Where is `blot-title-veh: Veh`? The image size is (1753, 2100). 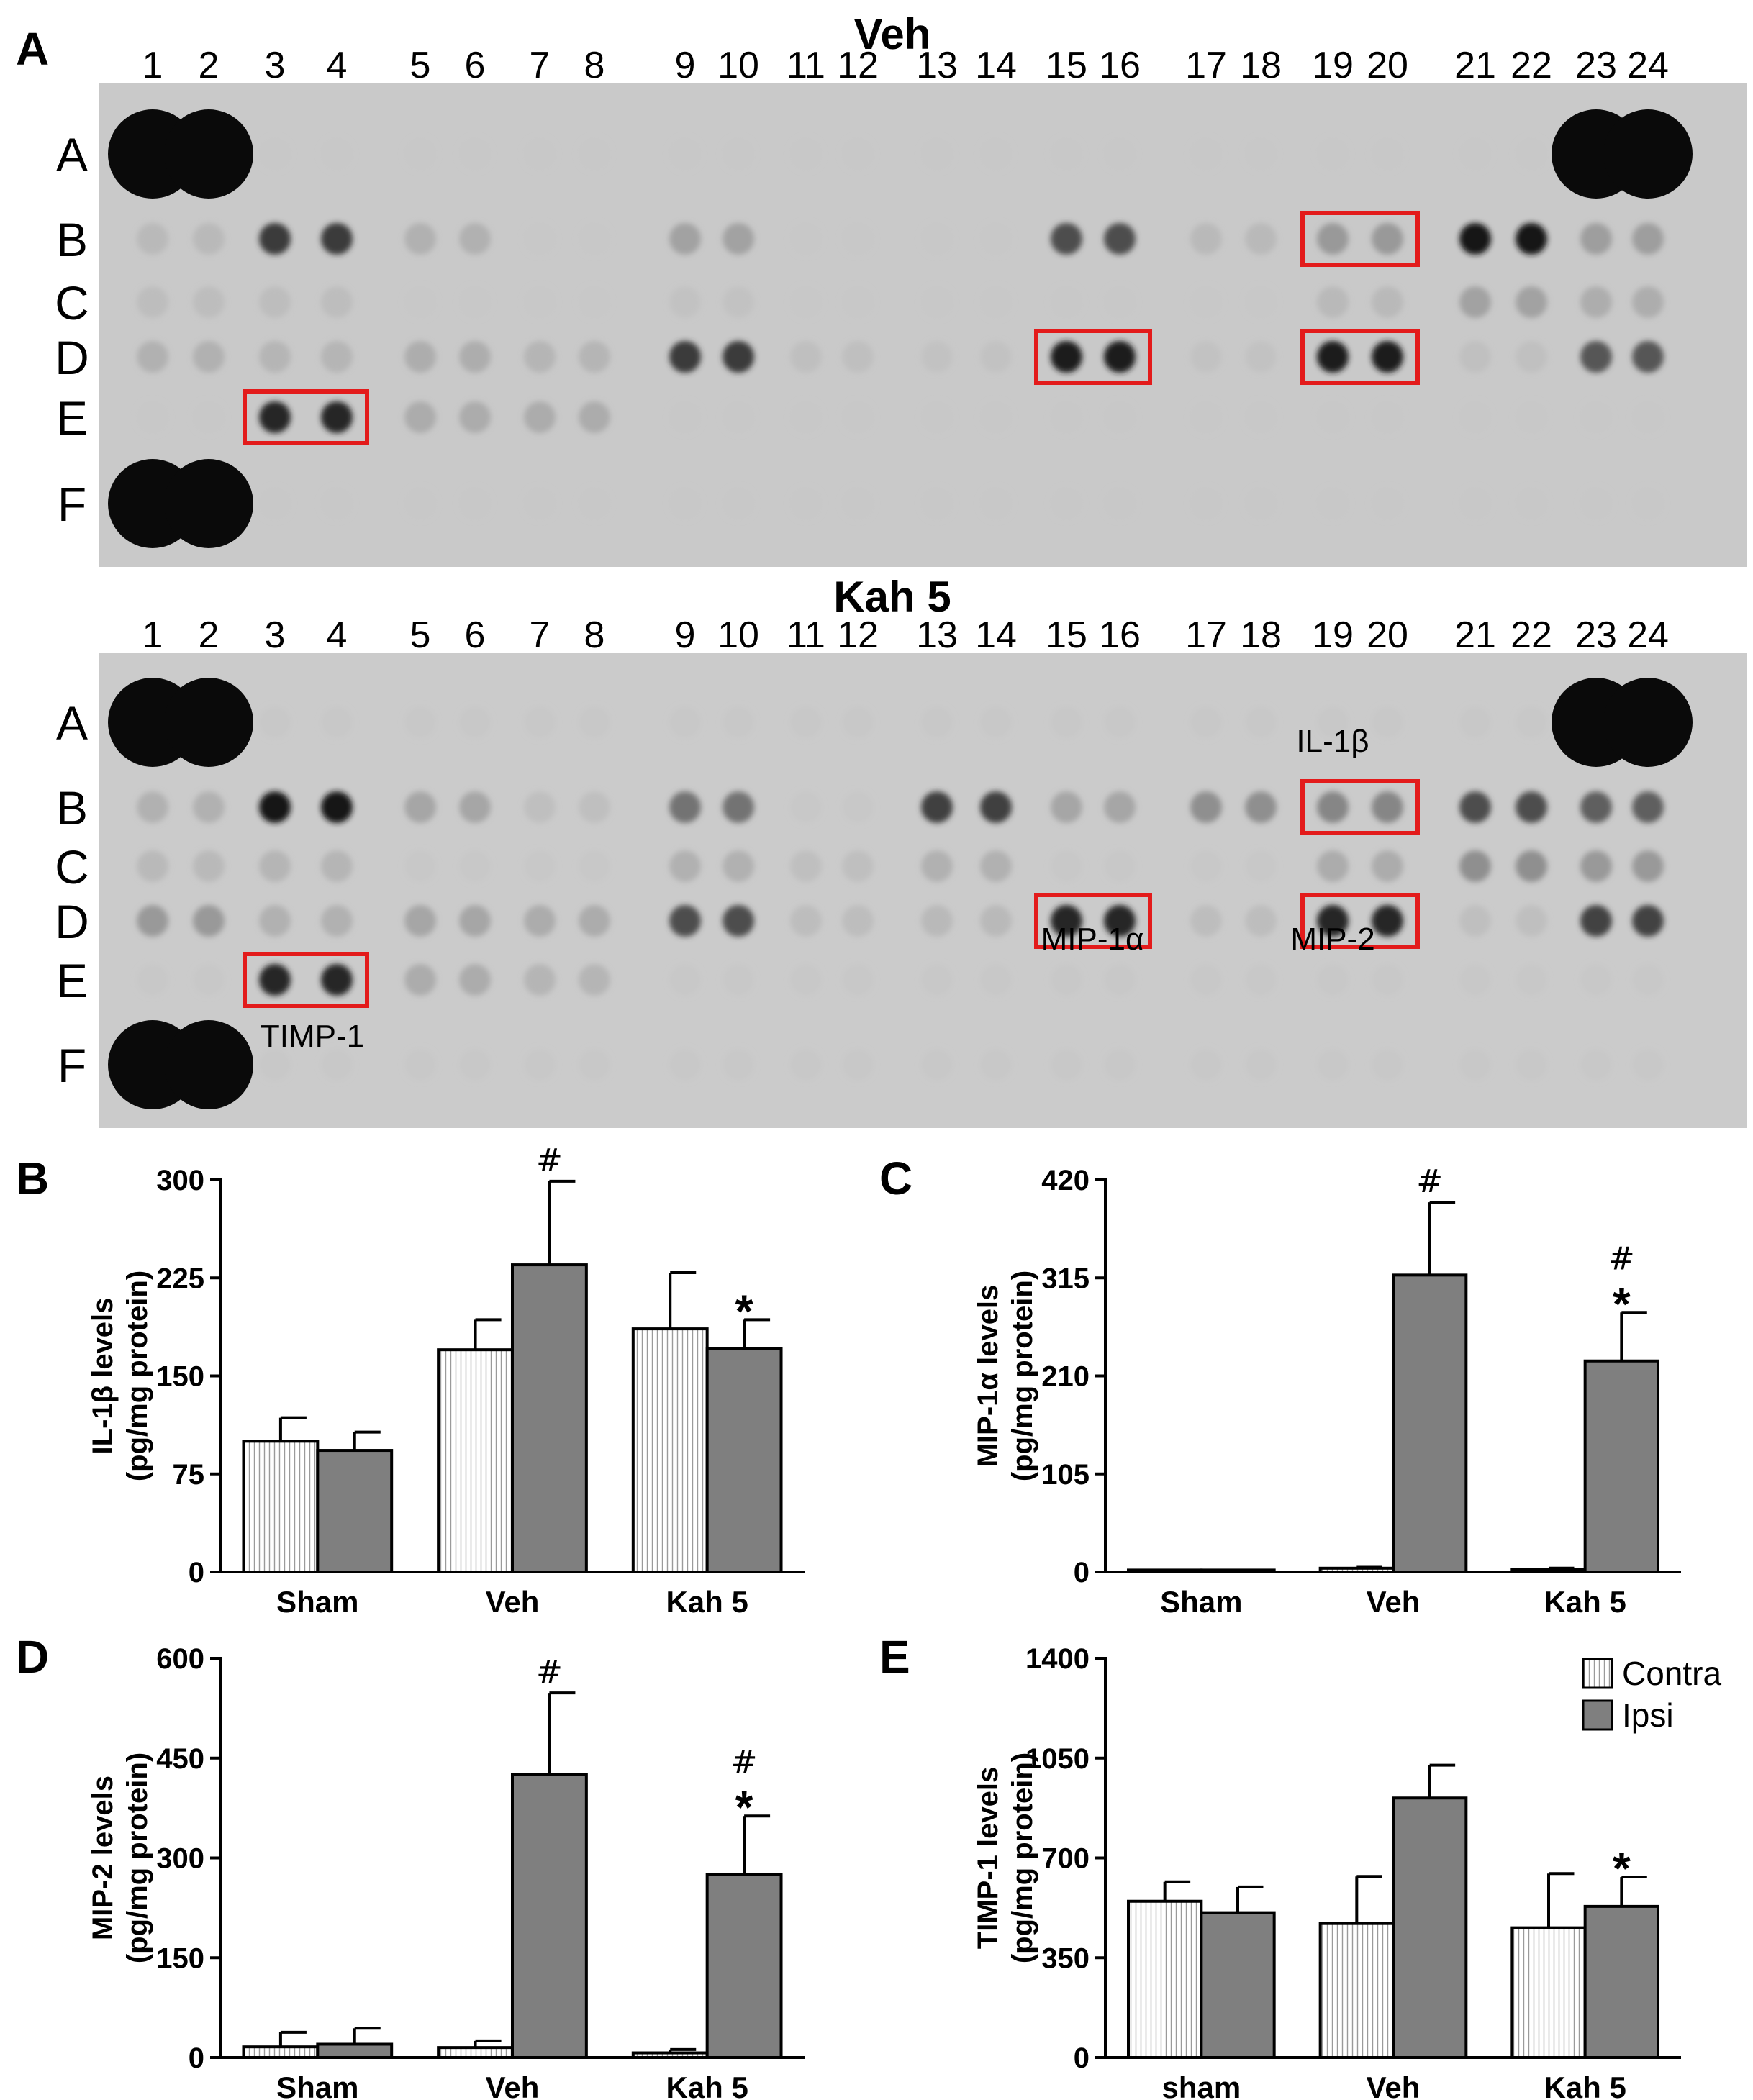 blot-title-veh: Veh is located at coordinates (892, 34).